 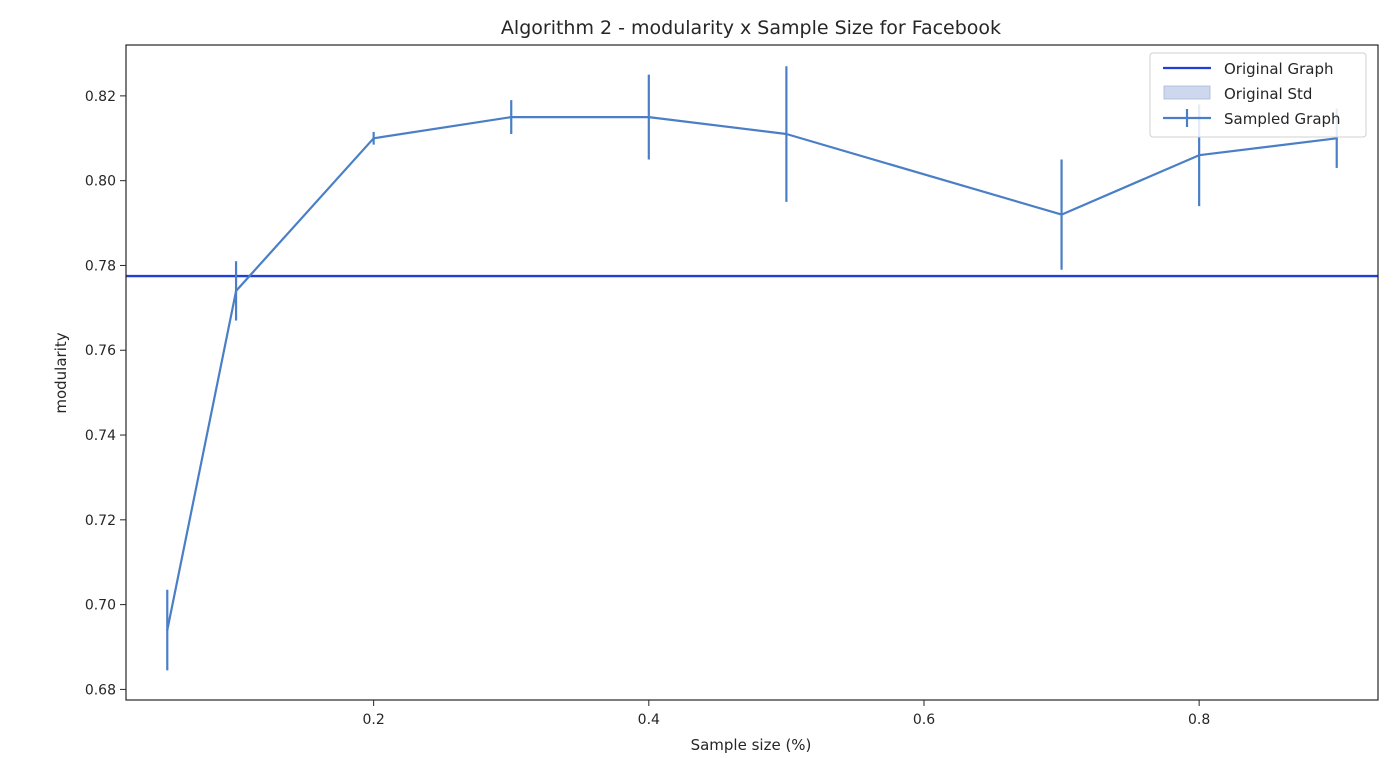 I want to click on y-tick-label: 0.68, so click(x=100, y=690).